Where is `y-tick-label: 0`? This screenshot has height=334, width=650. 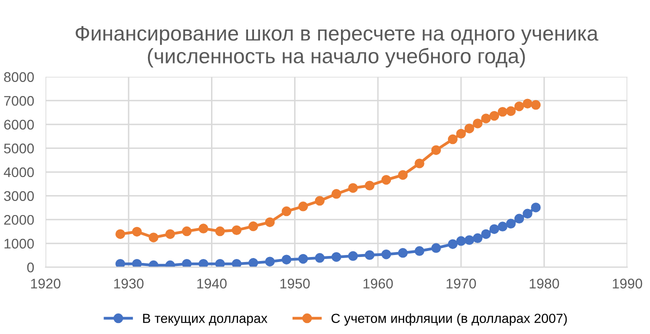 y-tick-label: 0 is located at coordinates (30, 267).